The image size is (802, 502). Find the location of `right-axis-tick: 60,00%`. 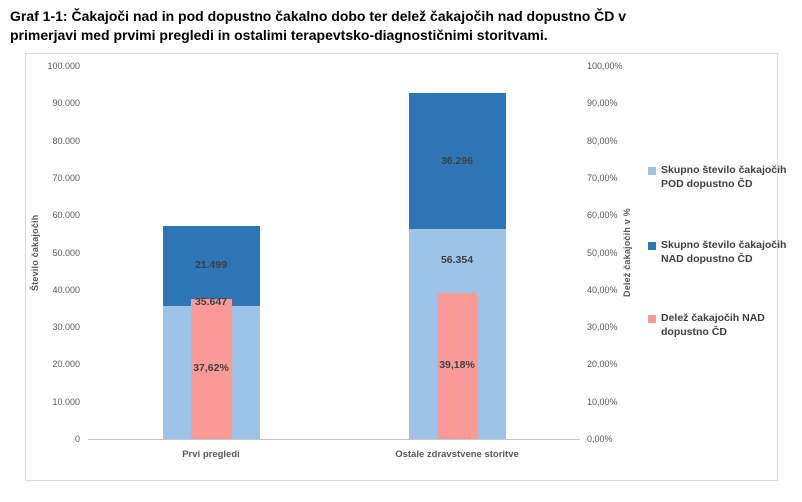

right-axis-tick: 60,00% is located at coordinates (602, 215).